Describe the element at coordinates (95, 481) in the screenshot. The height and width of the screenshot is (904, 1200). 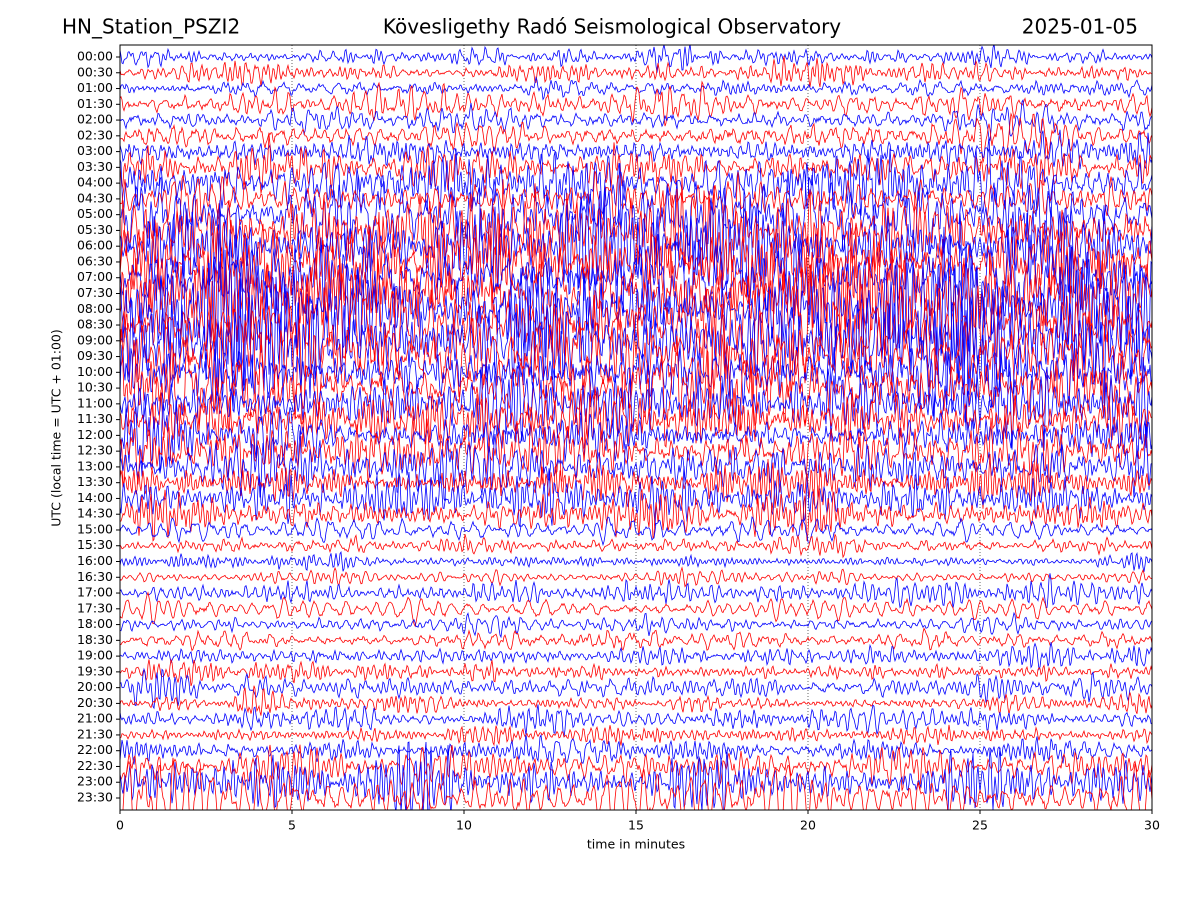
I see `y-tick-label: 13:30` at that location.